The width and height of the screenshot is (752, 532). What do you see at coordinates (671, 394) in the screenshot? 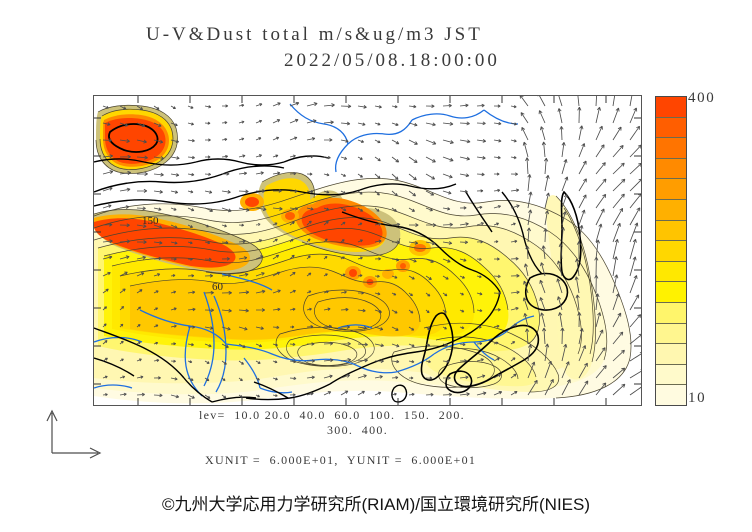
I see `colorbar-segment` at bounding box center [671, 394].